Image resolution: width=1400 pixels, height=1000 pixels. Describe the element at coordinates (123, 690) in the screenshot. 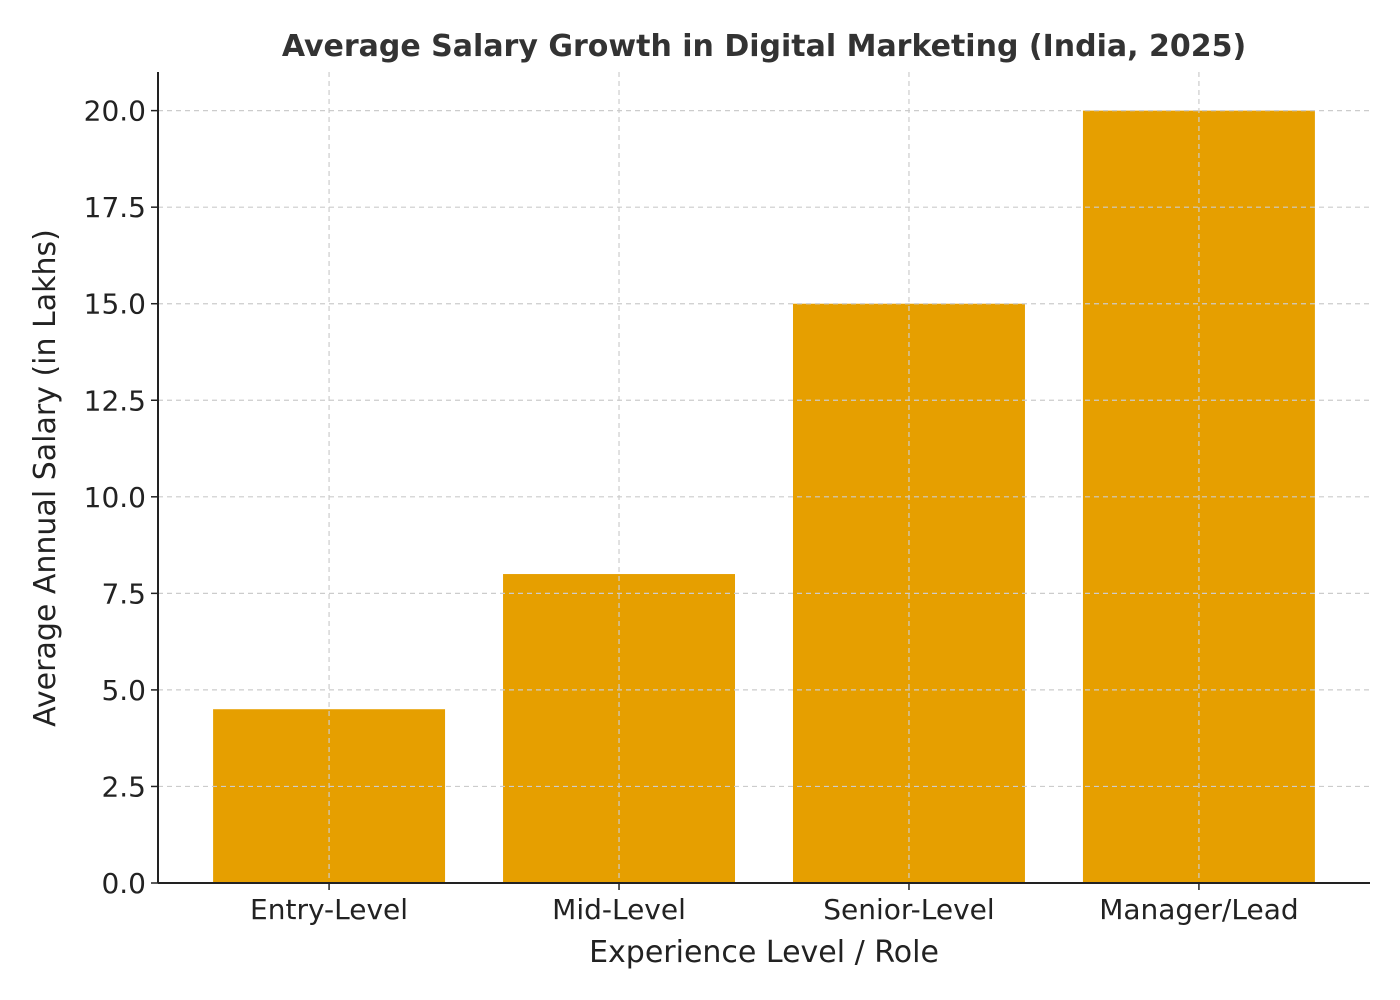

I see `y-tick-label: 5.0` at that location.